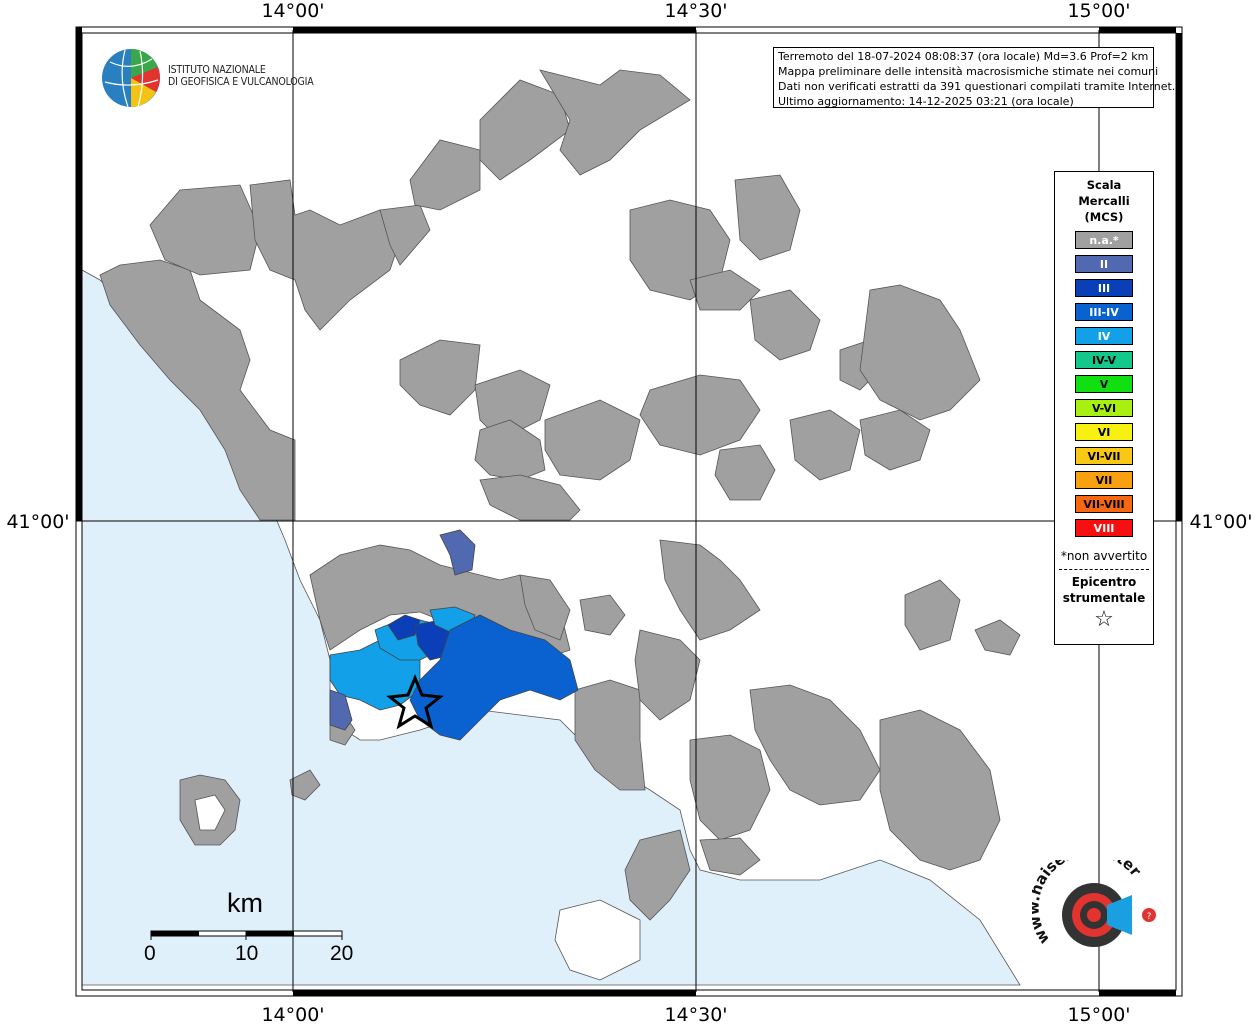 This screenshot has height=1024, width=1256. Describe the element at coordinates (1104, 504) in the screenshot. I see `legend-item: VII-VIII` at that location.